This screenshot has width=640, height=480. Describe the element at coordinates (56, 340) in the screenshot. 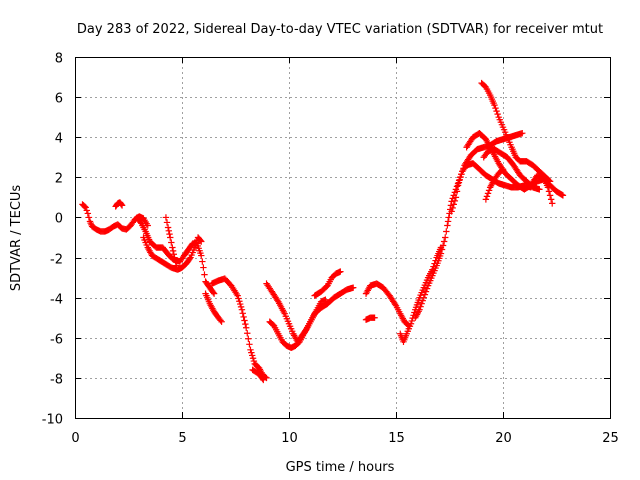

I see `y-tick-label: -6` at that location.